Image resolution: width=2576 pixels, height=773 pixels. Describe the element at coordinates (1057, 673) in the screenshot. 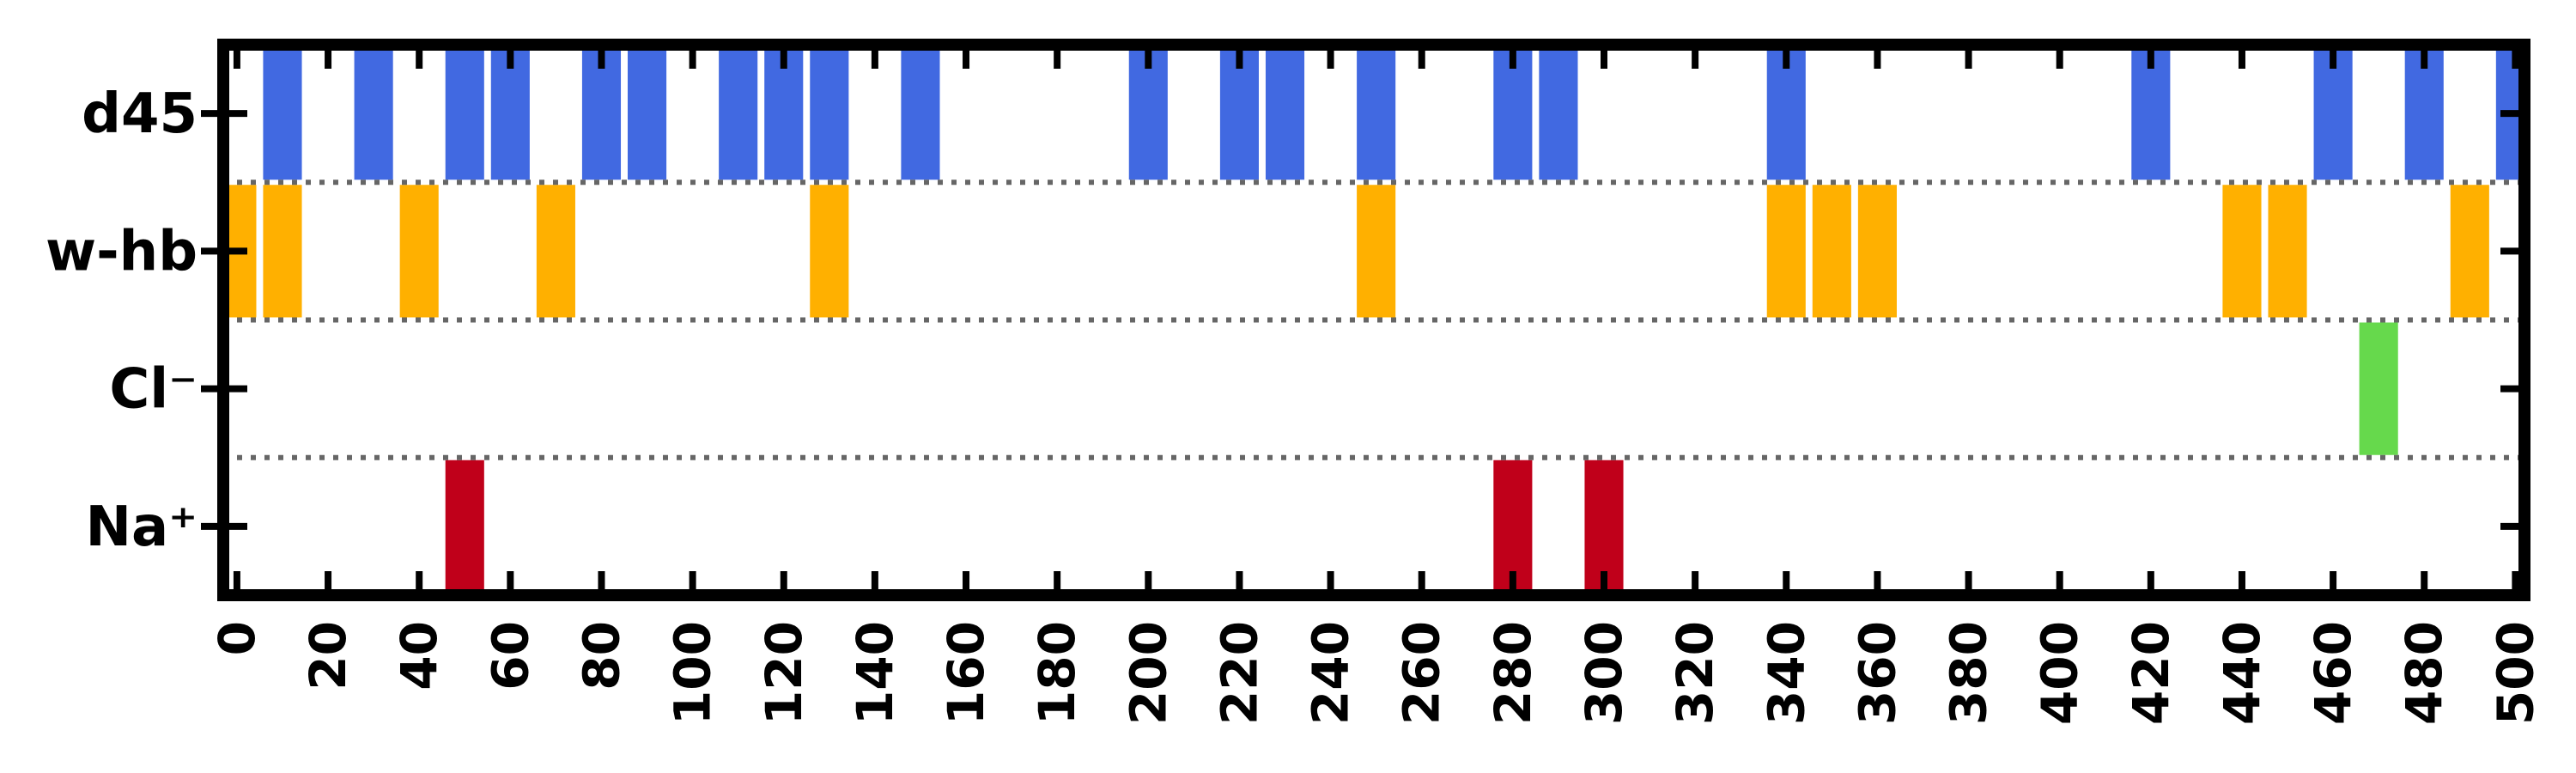

I see `x-tick-label: 180` at that location.